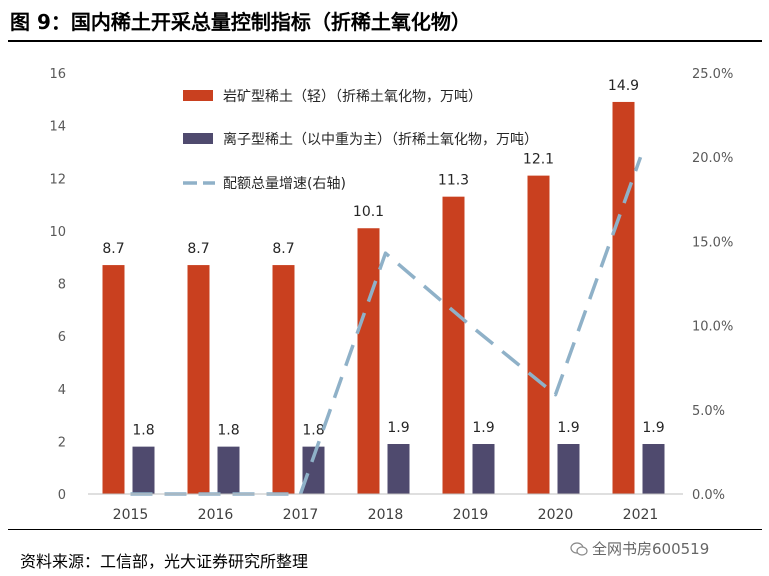 The width and height of the screenshot is (769, 576). I want to click on y-tick-left: 8, so click(62, 285).